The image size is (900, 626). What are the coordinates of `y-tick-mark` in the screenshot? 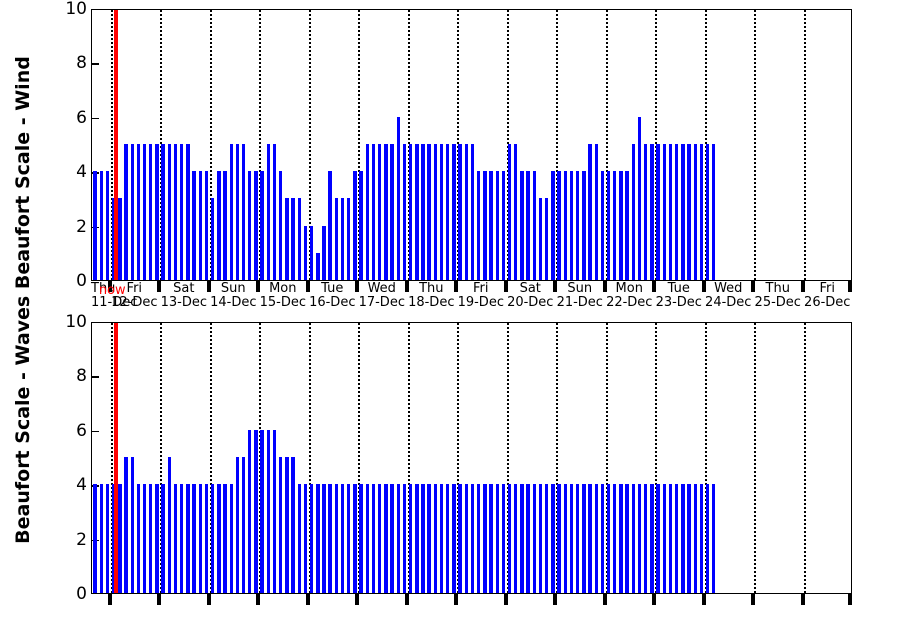 It's located at (95, 377).